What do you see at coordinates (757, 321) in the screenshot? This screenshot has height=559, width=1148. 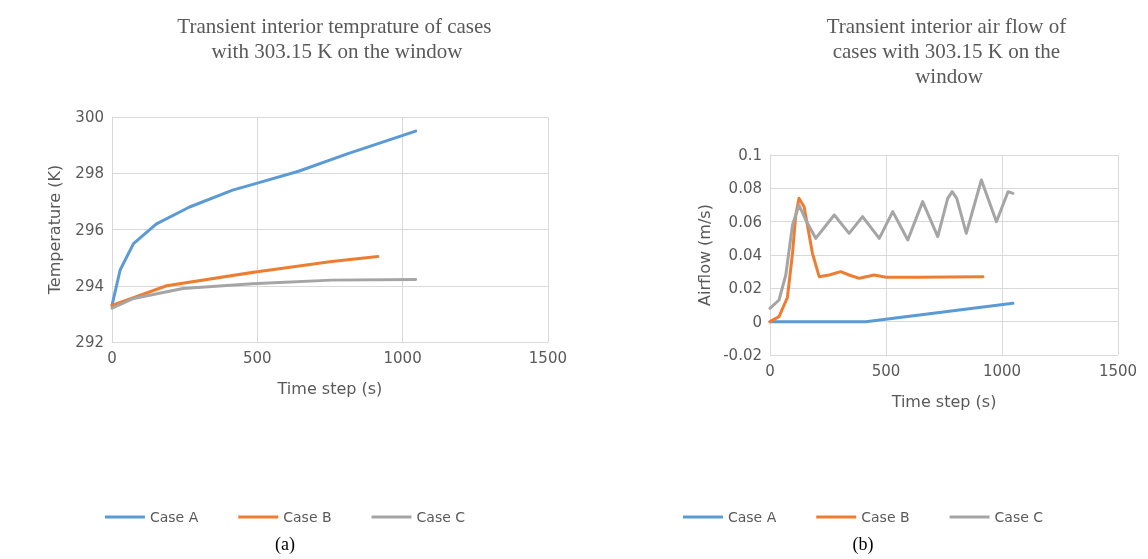 I see `y-tick-label: 0` at bounding box center [757, 321].